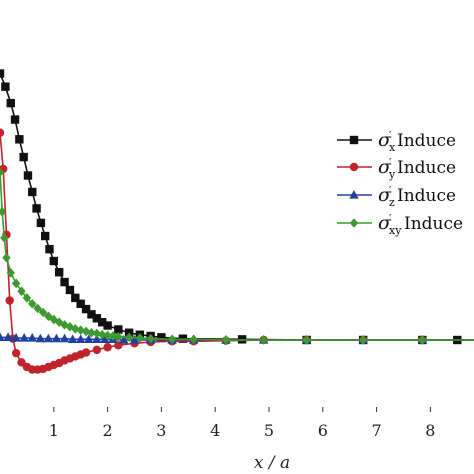  What do you see at coordinates (242, 423) in the screenshot?
I see `x-axis-tick-labels: 1 2 3 4 5 6 7 8` at bounding box center [242, 423].